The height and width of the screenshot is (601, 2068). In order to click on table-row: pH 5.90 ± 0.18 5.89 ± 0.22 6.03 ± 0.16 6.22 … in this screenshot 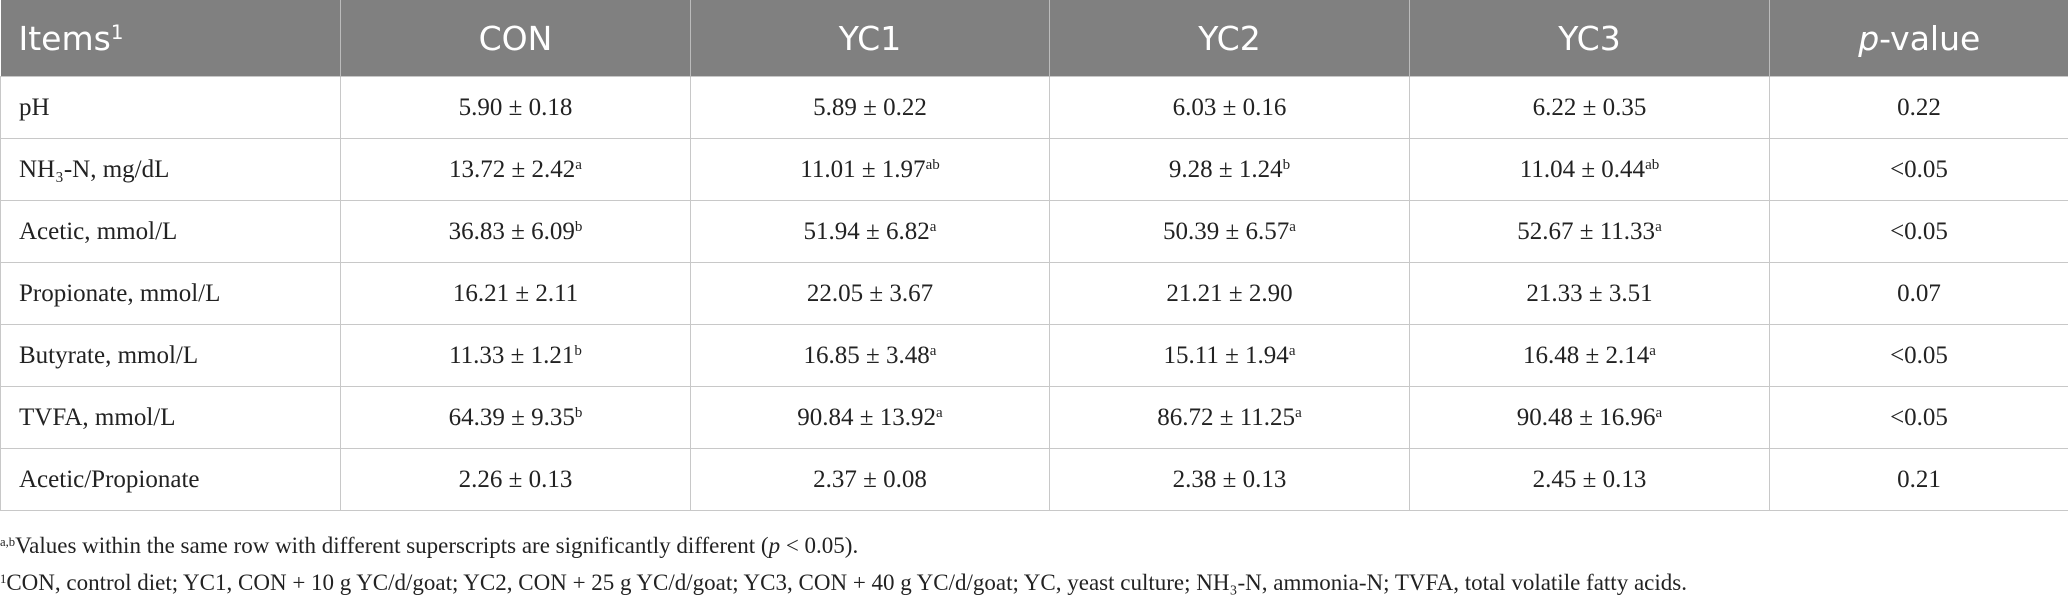, I will do `click(1034, 107)`.